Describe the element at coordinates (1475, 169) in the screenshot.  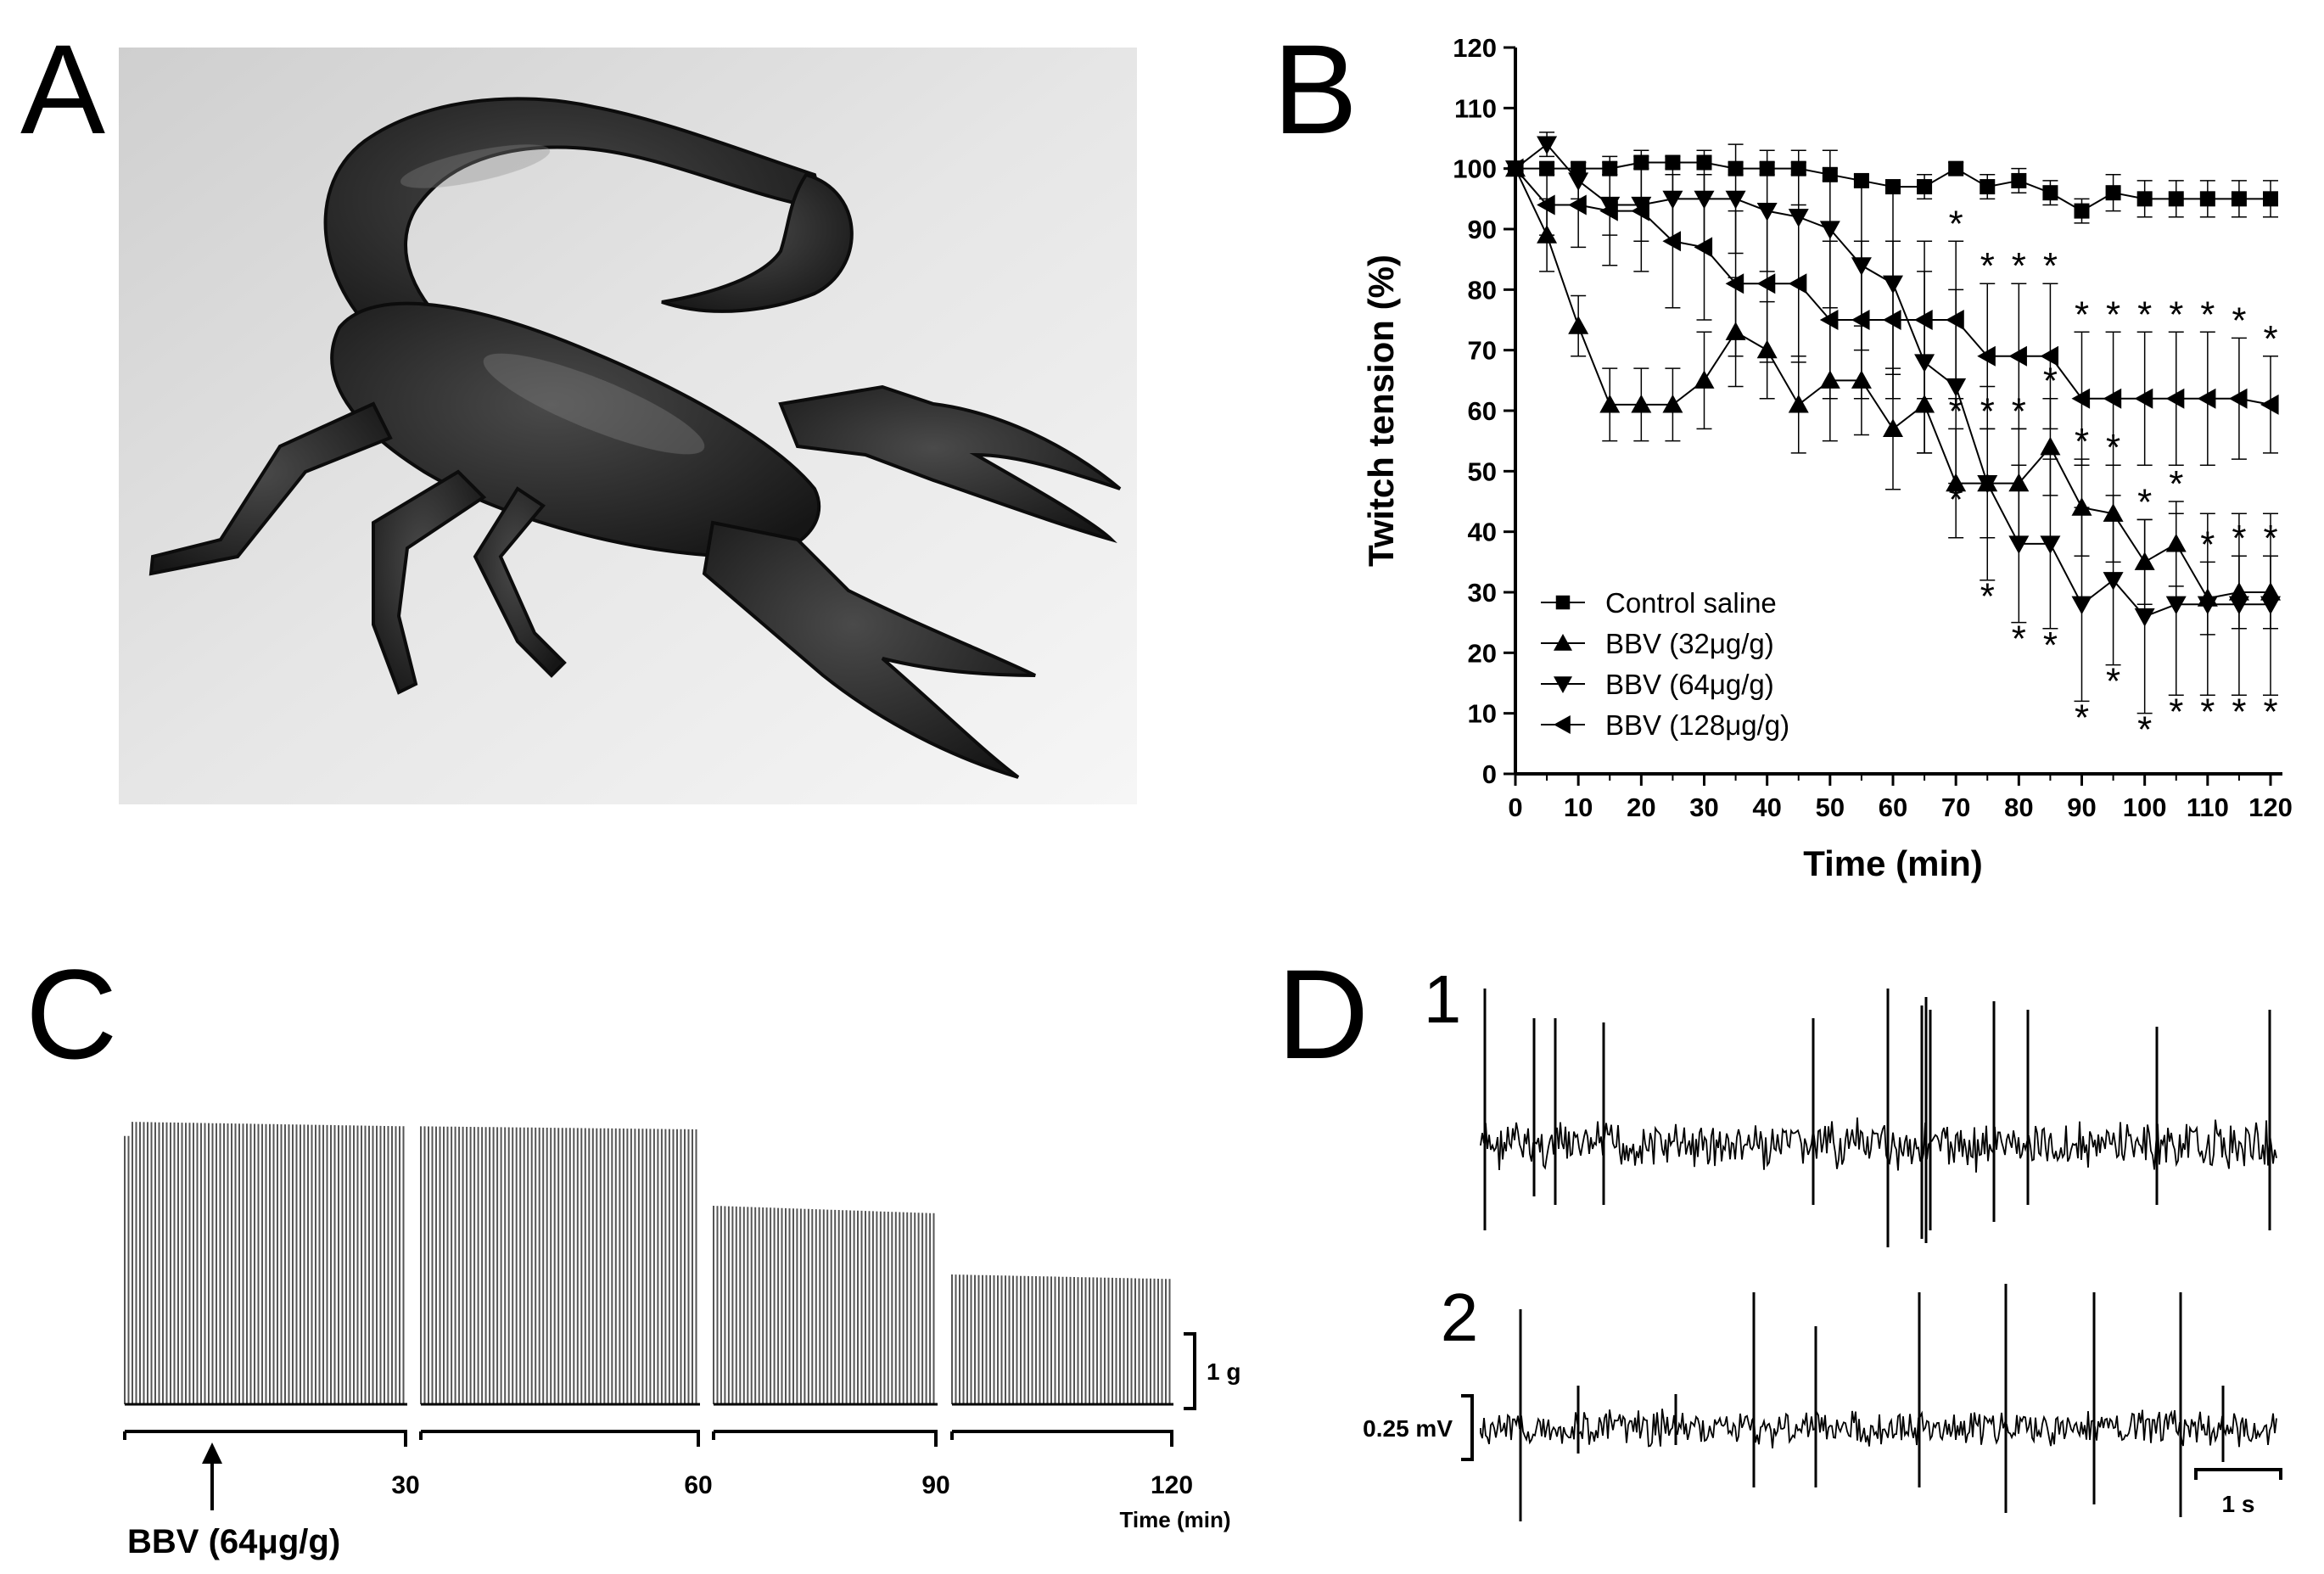
I see `y-tick-label: 100` at that location.